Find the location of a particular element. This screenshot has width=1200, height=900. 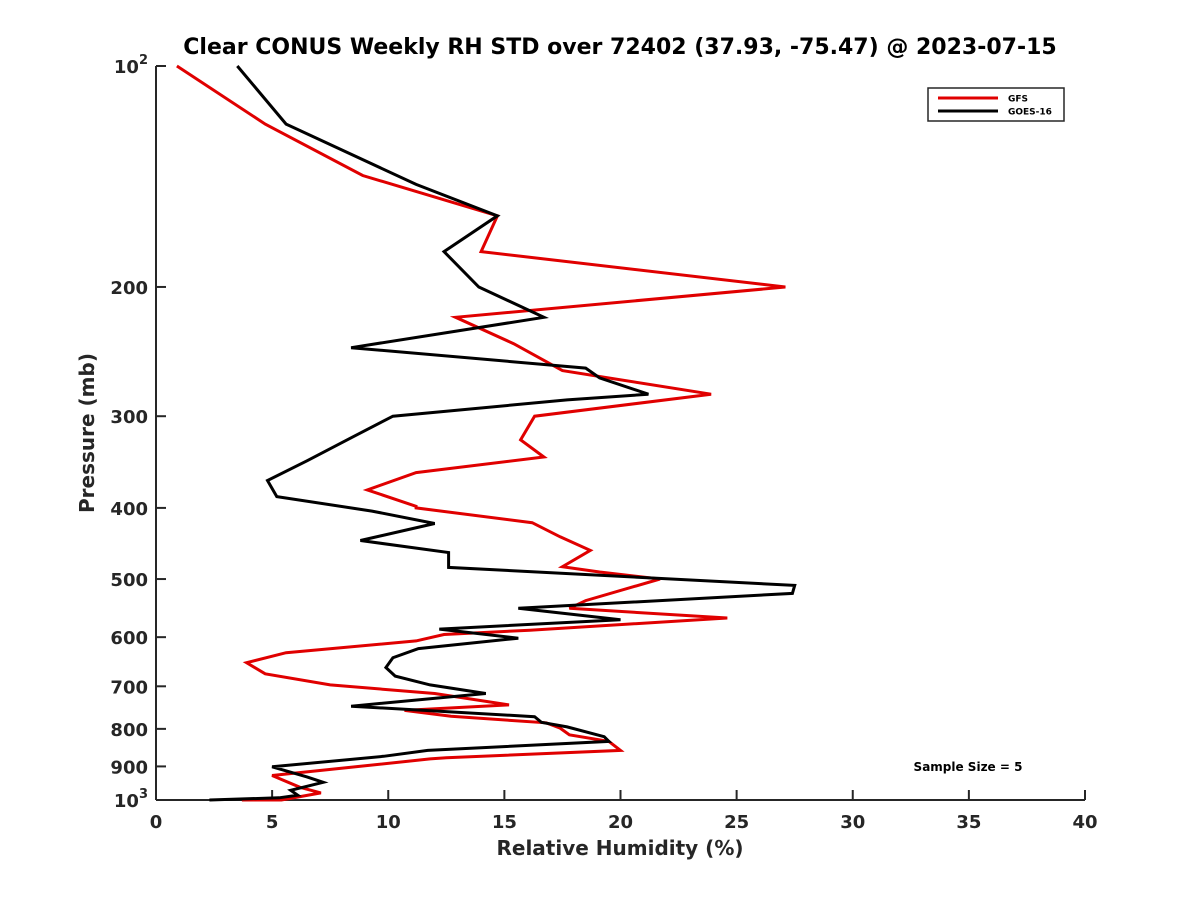

legend-box is located at coordinates (996, 104).